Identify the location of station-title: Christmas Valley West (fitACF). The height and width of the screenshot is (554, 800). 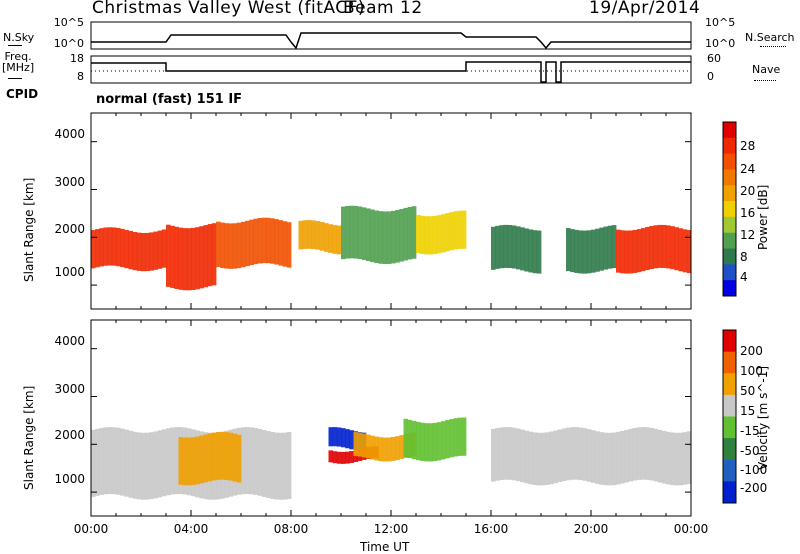
(229, 9).